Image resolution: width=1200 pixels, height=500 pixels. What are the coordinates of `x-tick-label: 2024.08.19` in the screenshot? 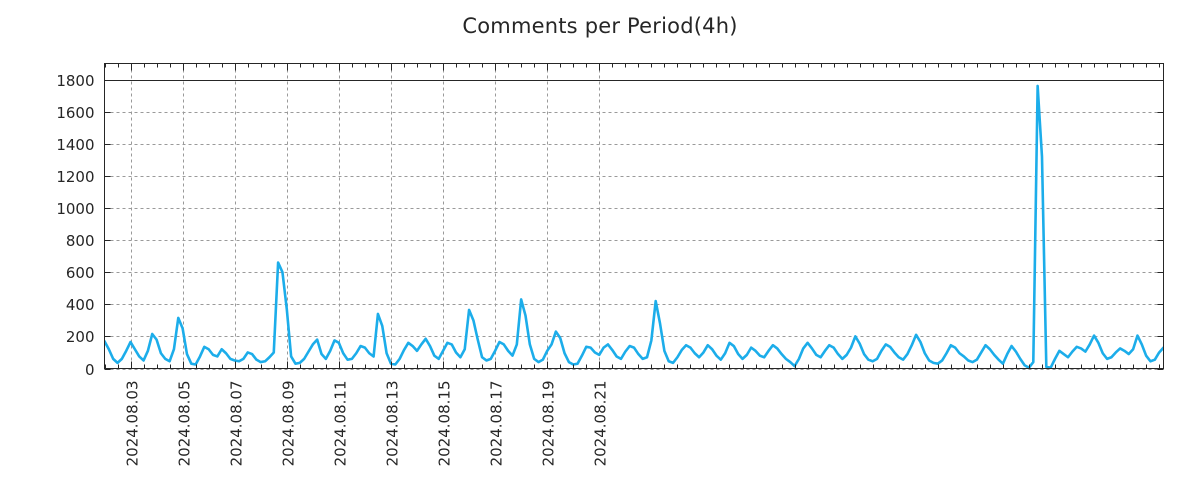 It's located at (549, 424).